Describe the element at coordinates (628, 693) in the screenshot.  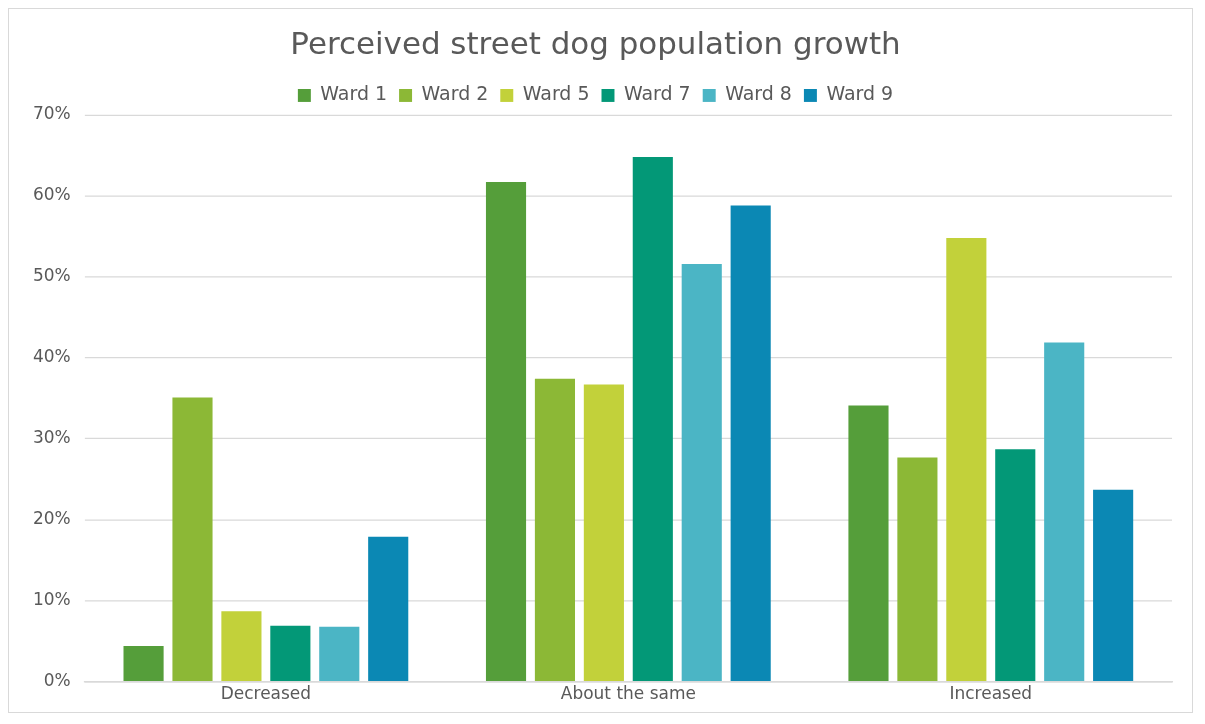
I see `x-tick-label: About the same` at that location.